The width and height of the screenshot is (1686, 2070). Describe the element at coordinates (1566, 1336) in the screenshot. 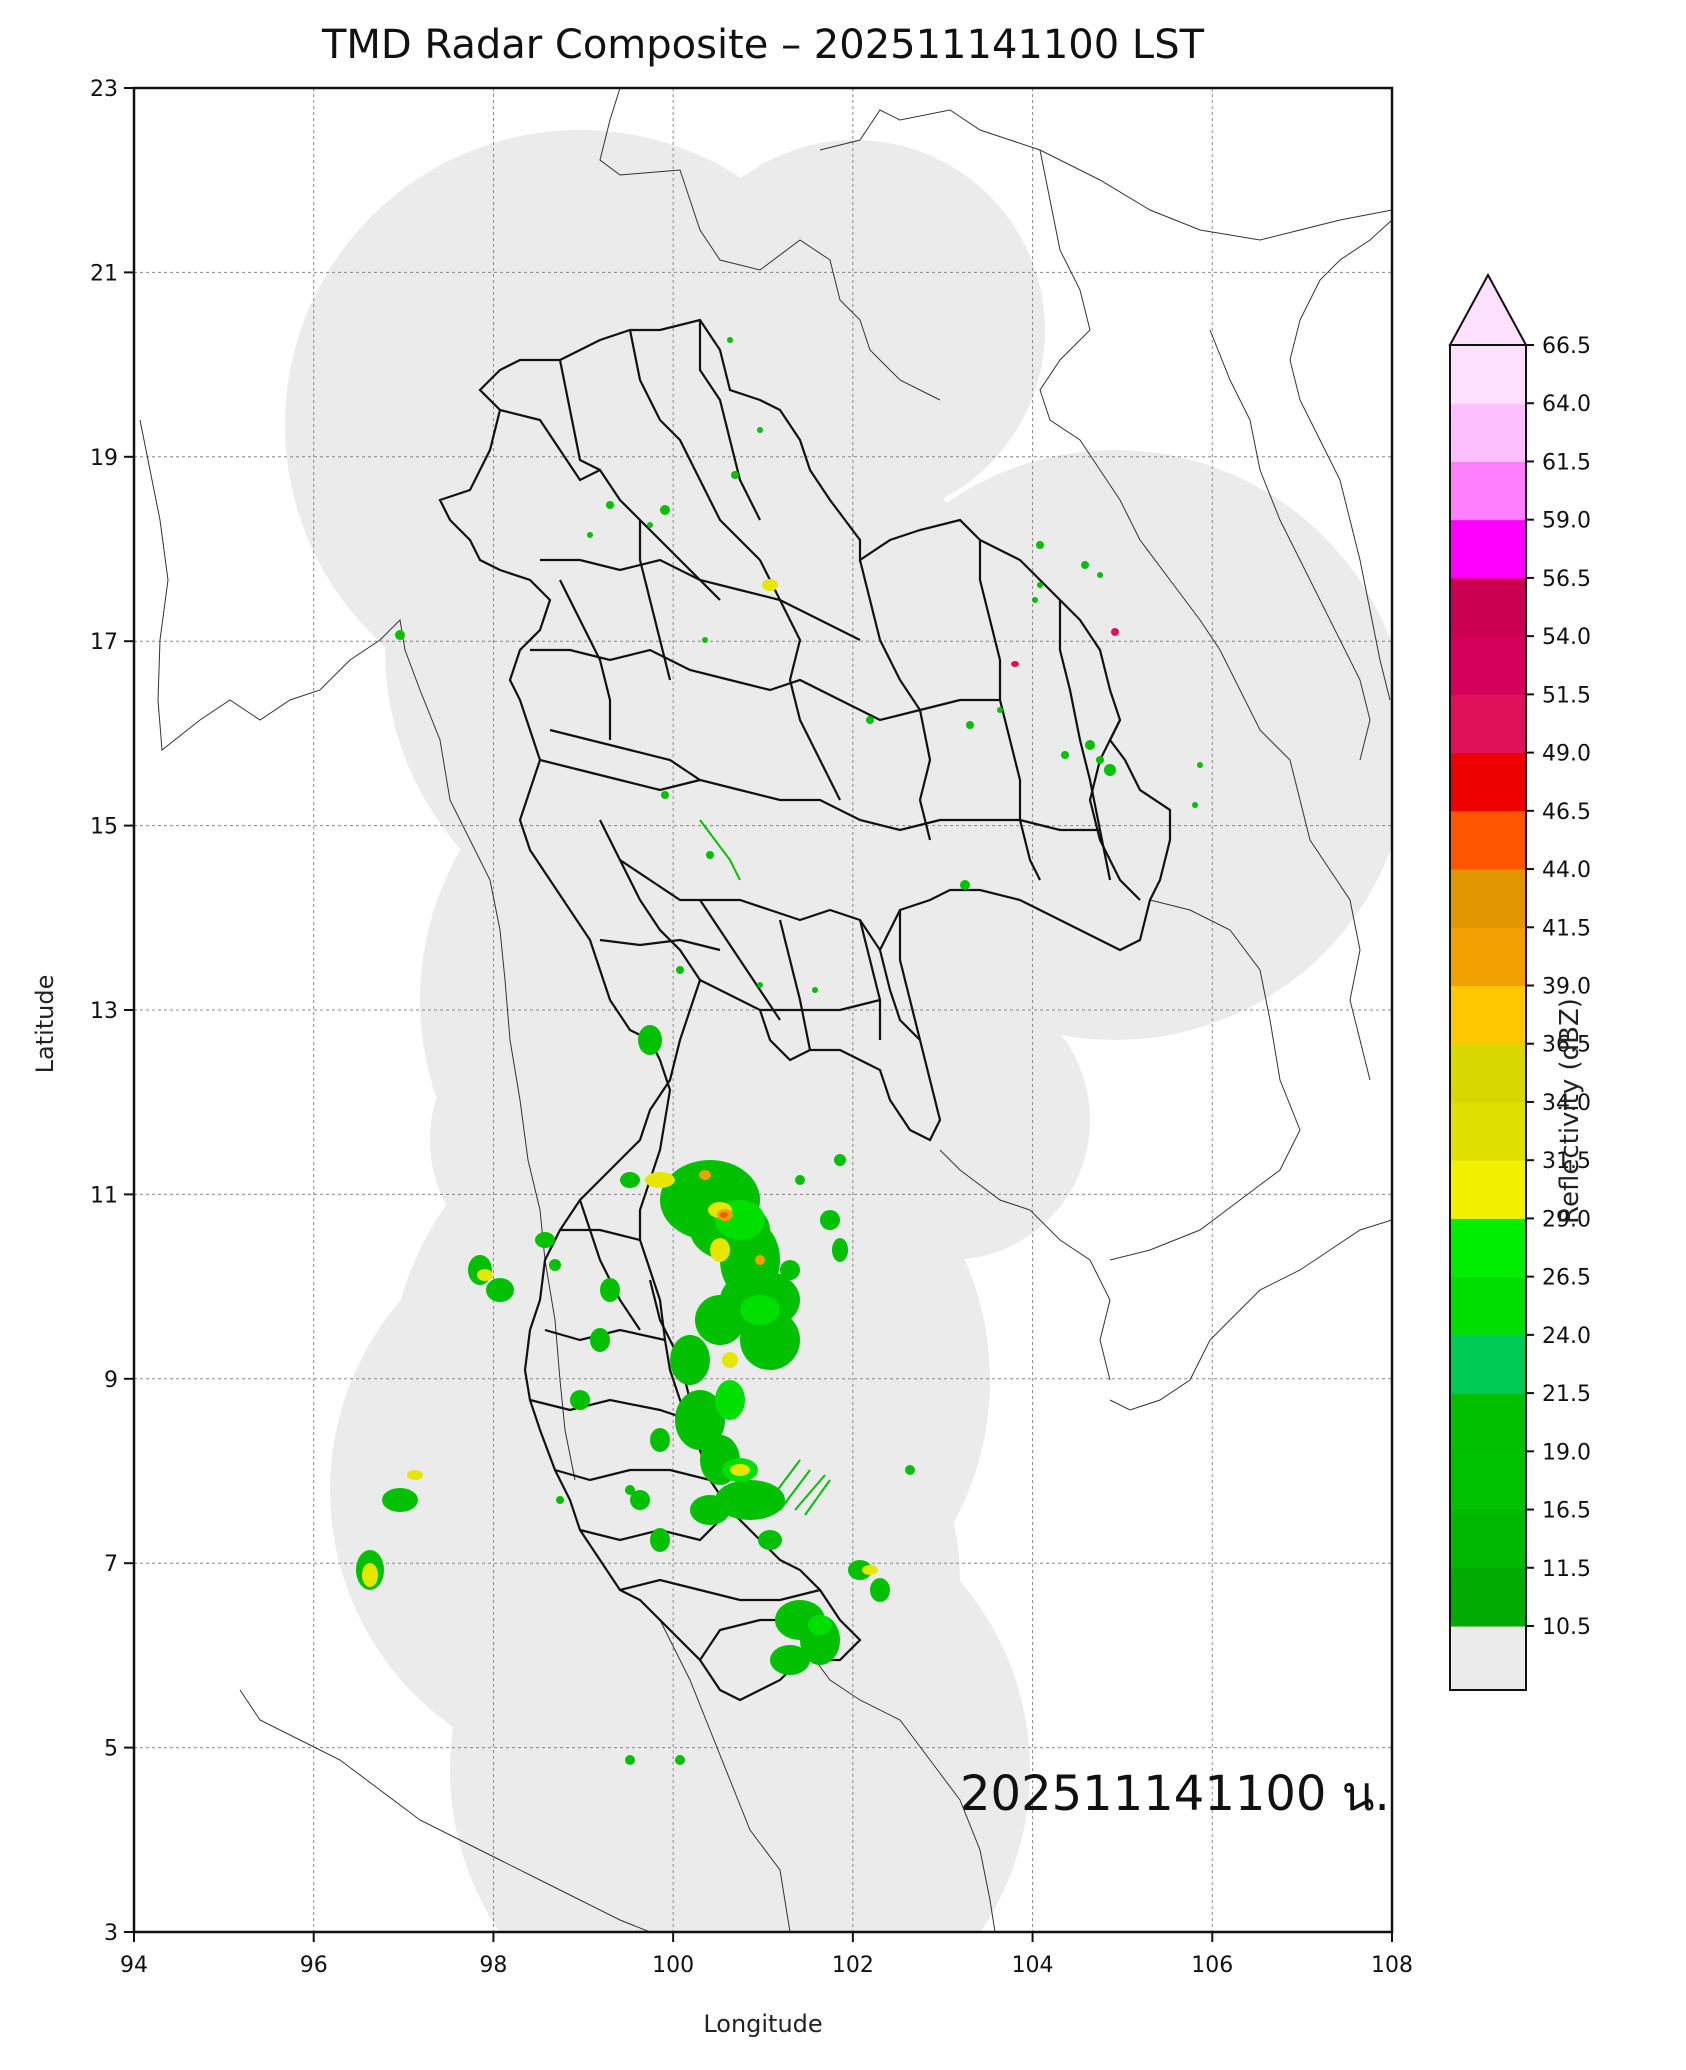

I see `colorbar-tick-label: 24.0` at that location.